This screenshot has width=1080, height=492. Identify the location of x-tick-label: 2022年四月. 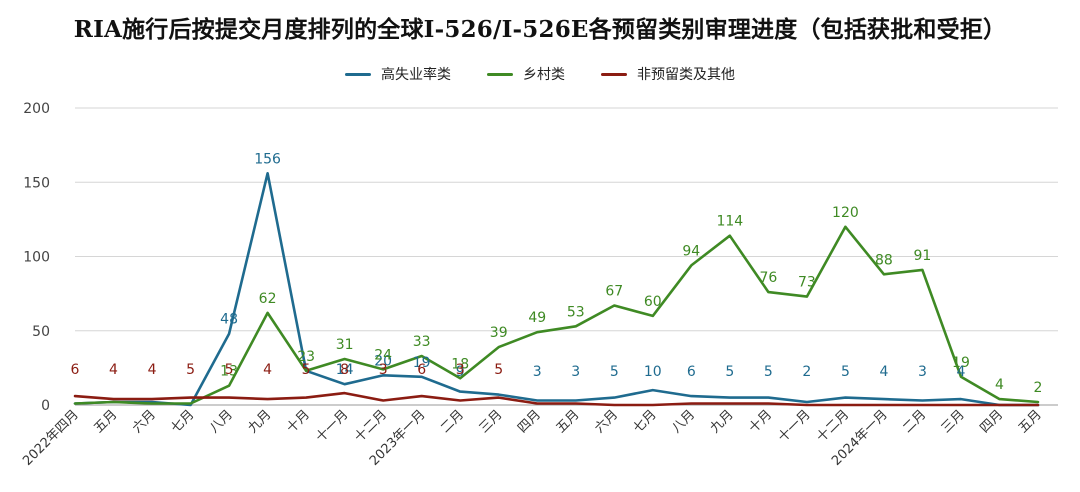
(51, 438).